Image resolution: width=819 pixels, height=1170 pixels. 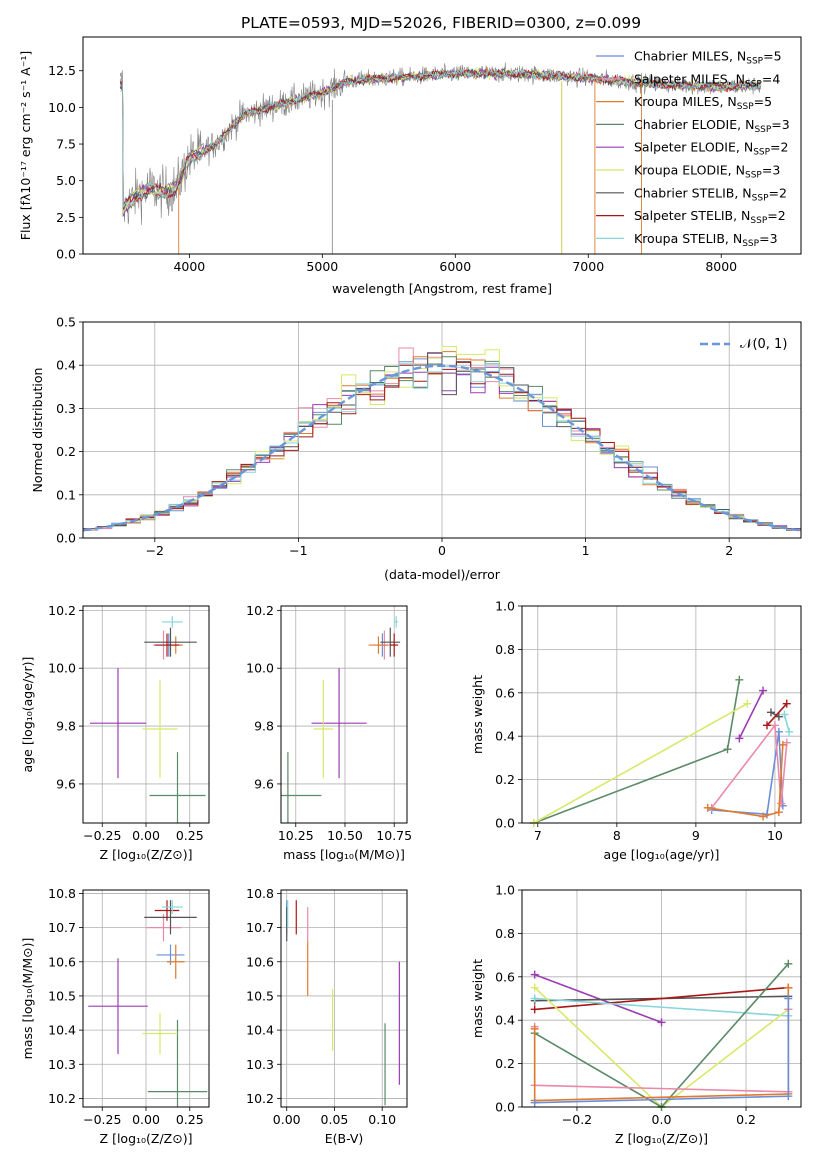 What do you see at coordinates (66, 144) in the screenshot?
I see `y-tick-label: 7.5` at bounding box center [66, 144].